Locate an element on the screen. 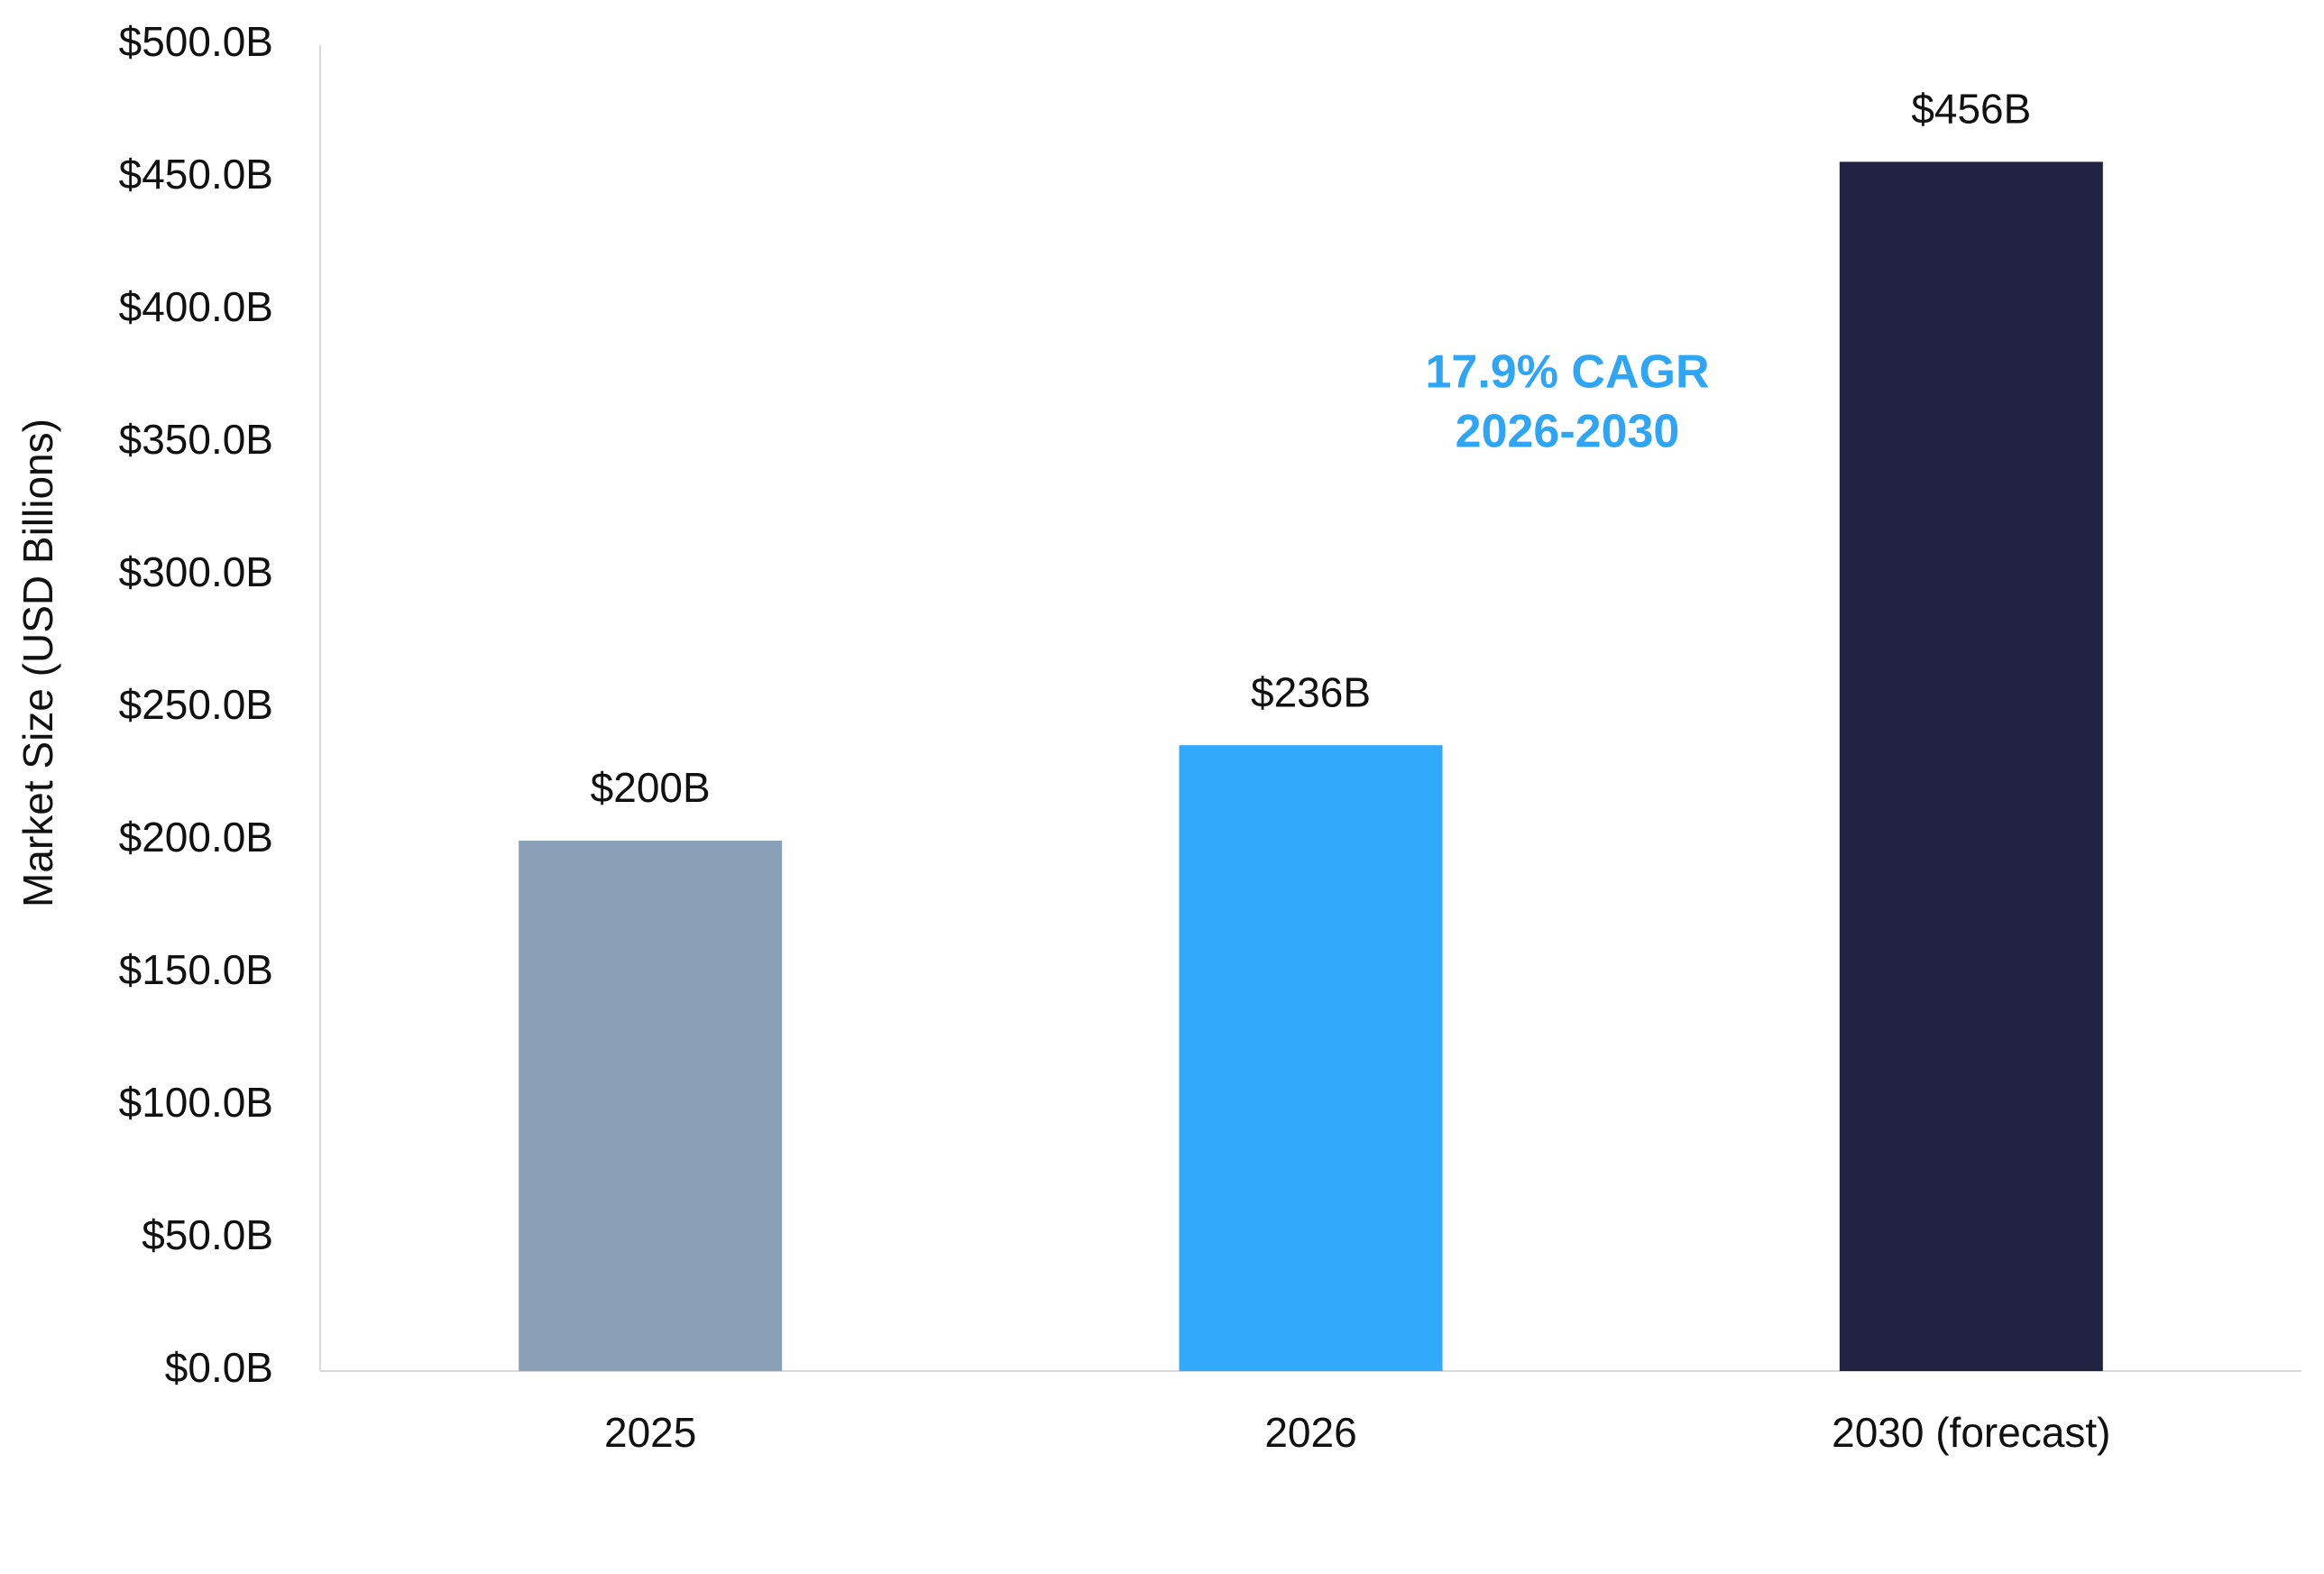  annotation: 17.9% CAGR is located at coordinates (1568, 373).